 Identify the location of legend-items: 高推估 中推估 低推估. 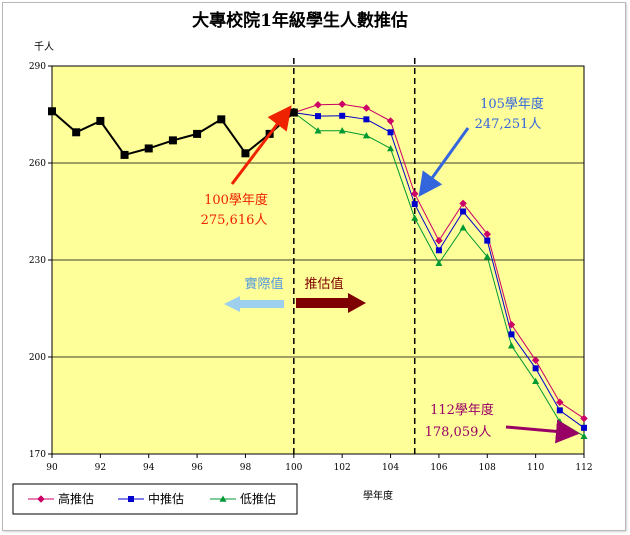
(152, 498).